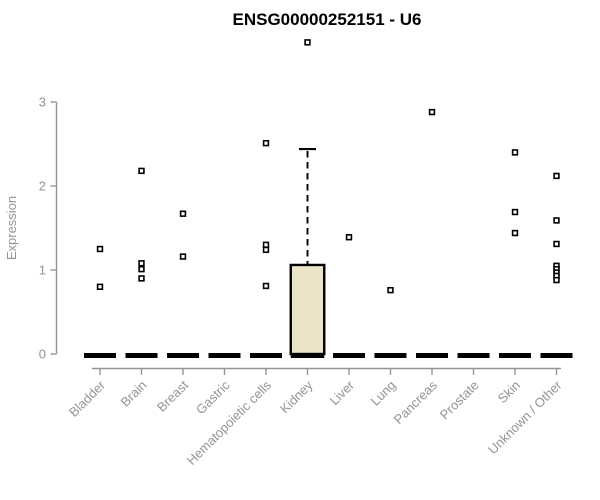 The height and width of the screenshot is (500, 600). I want to click on y-axis-title: Expression, so click(11, 228).